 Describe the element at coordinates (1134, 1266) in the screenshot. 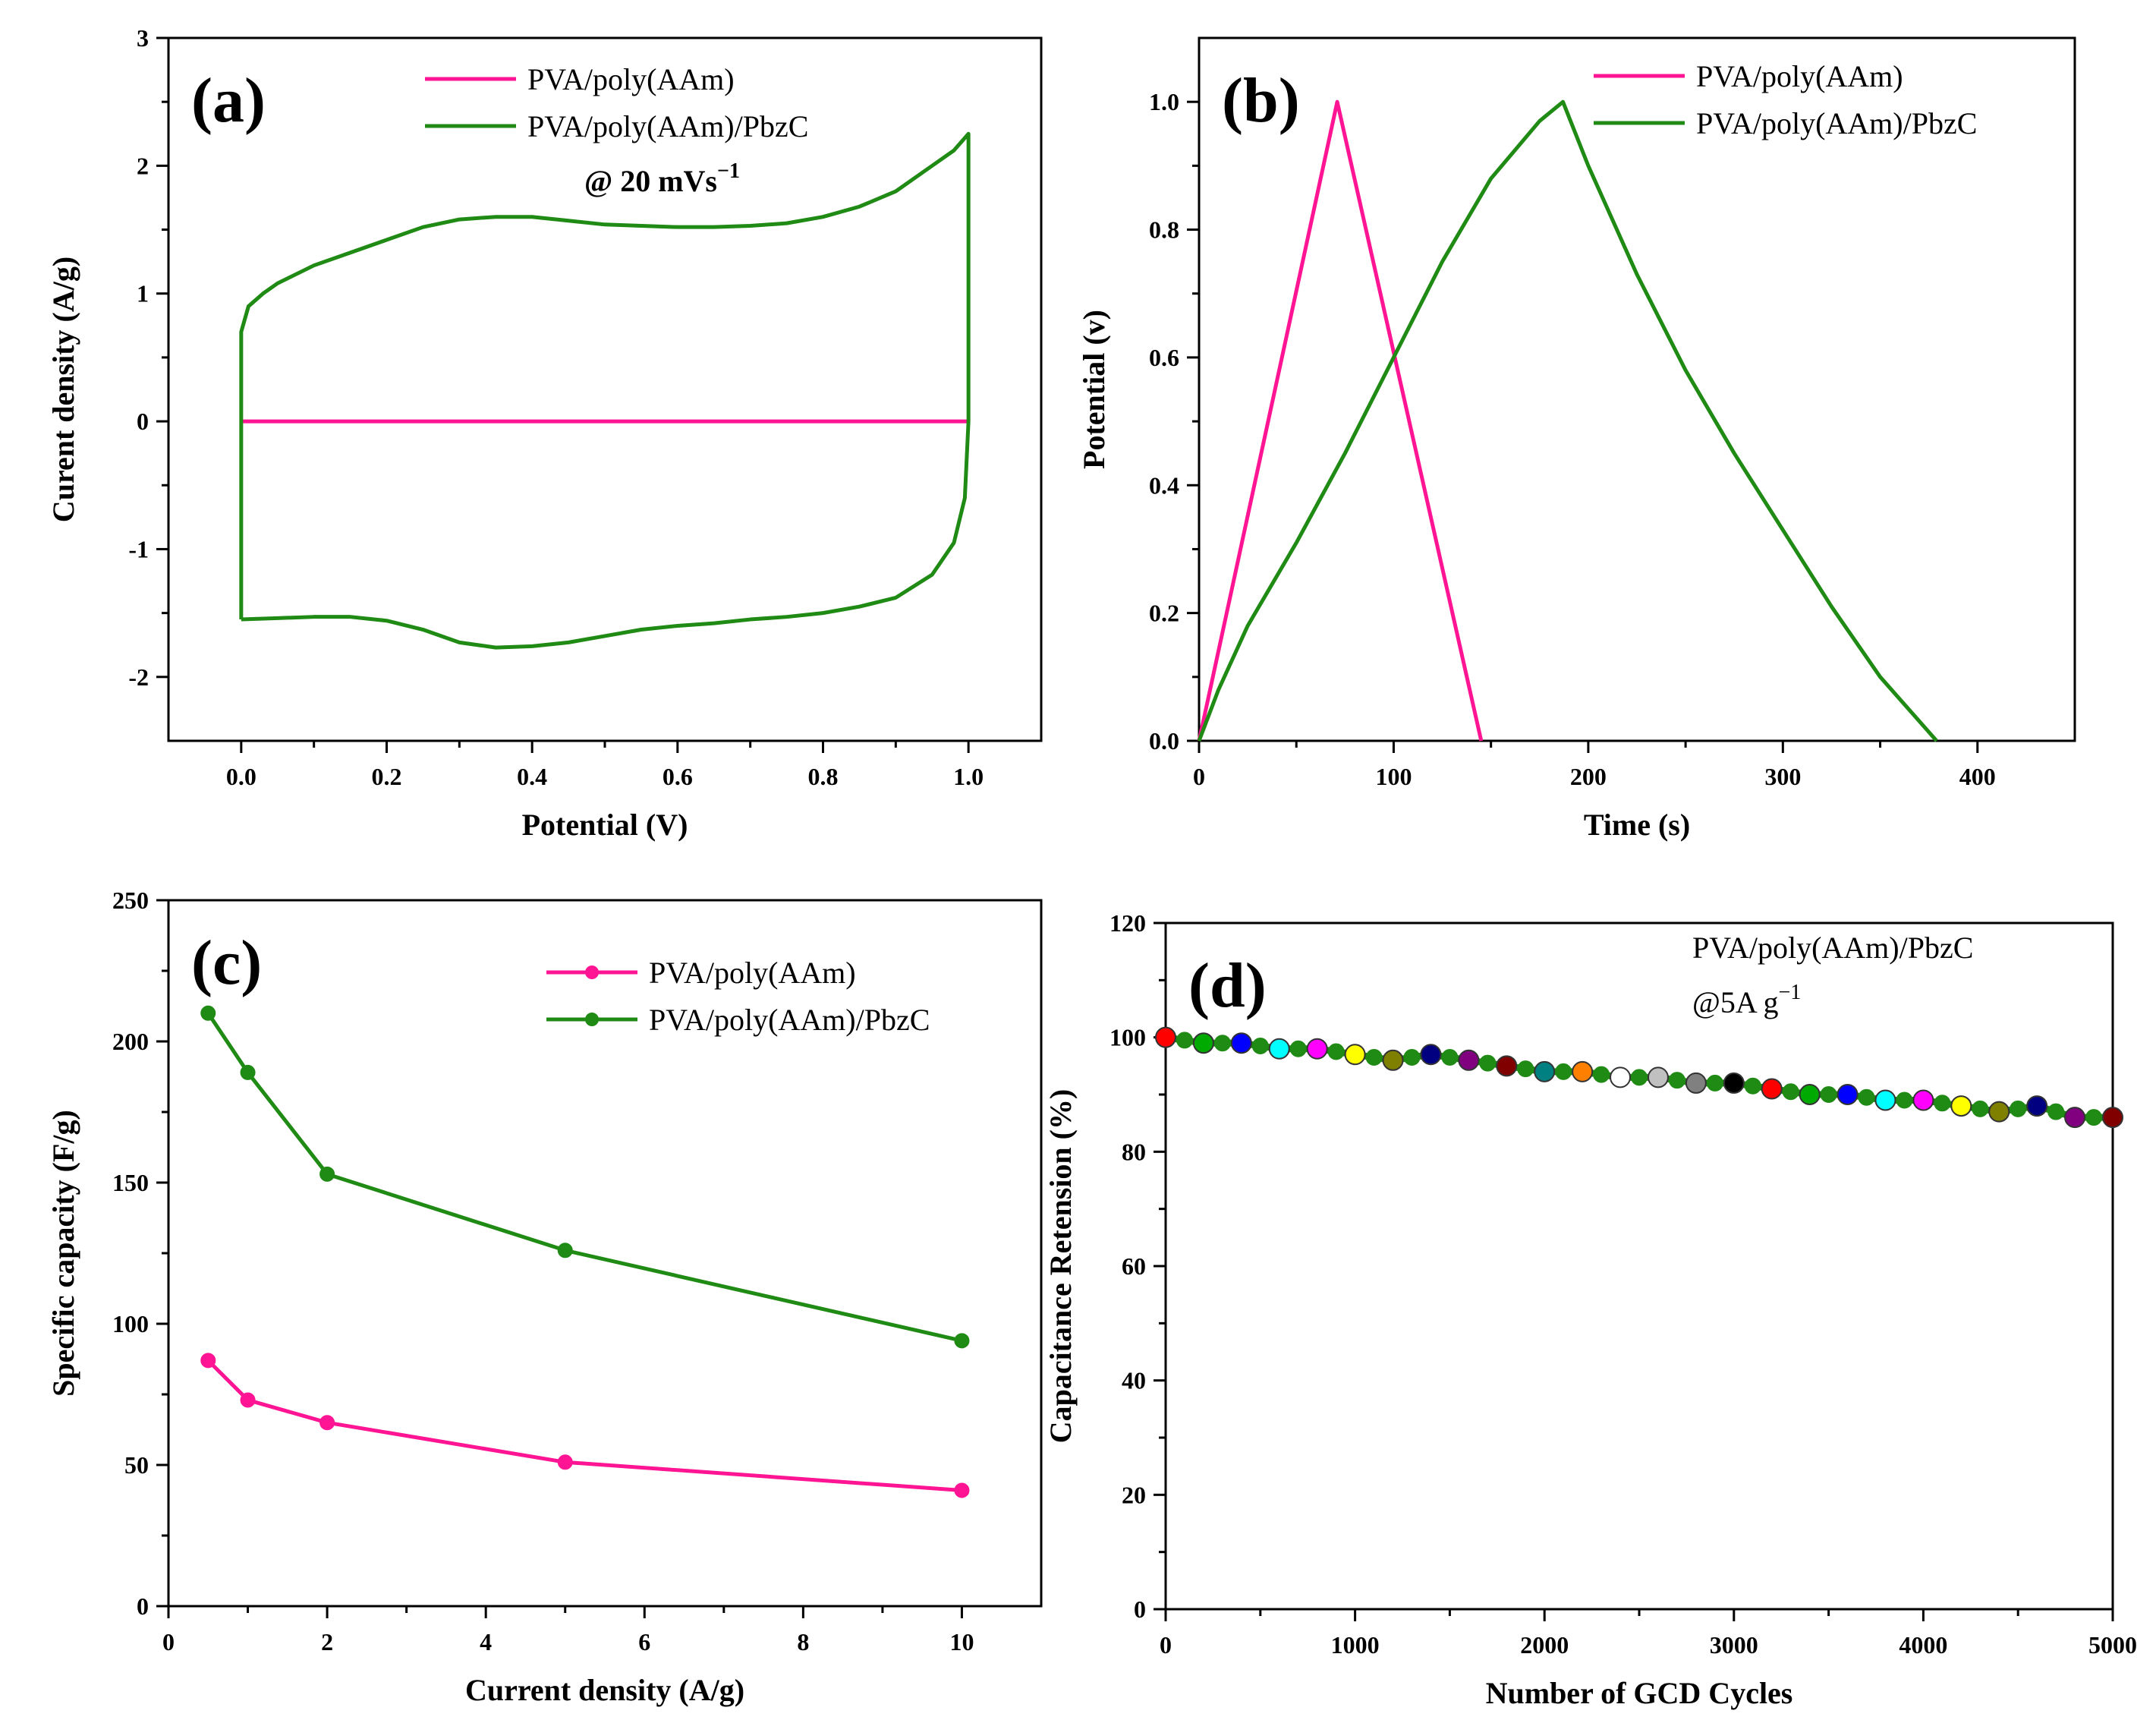

I see `y-tick-label: 60` at that location.